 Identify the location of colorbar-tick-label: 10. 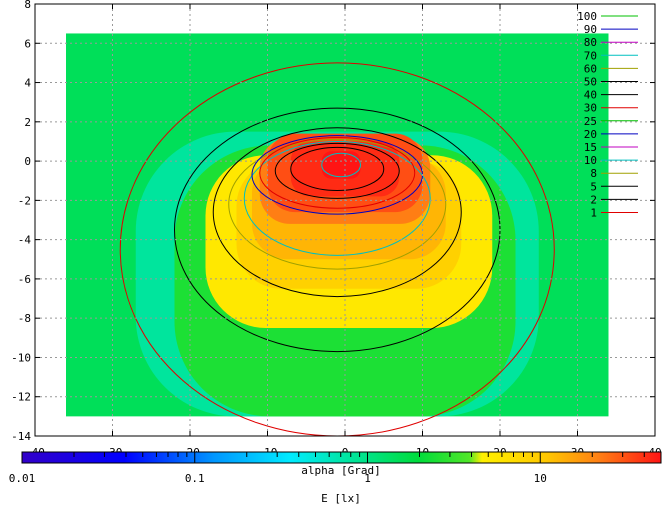
(540, 478).